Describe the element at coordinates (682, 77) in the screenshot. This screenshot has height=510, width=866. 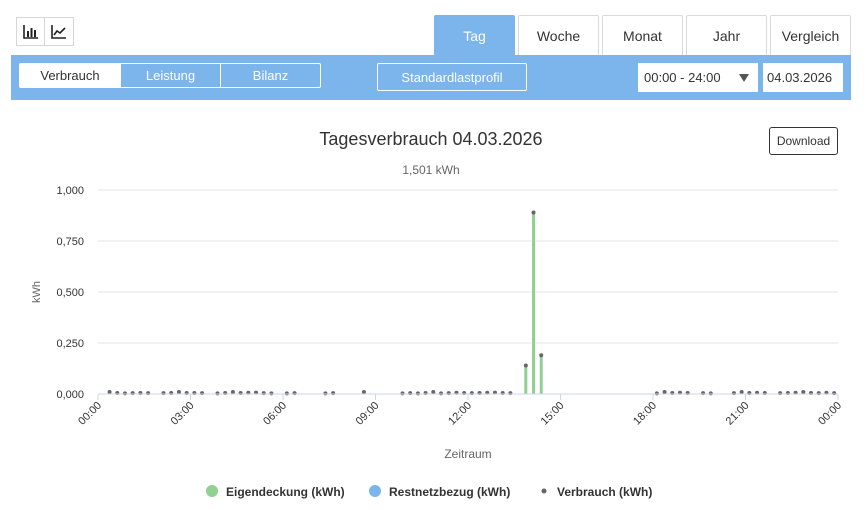
I see `time-range-value: 00:00 - 24:00` at that location.